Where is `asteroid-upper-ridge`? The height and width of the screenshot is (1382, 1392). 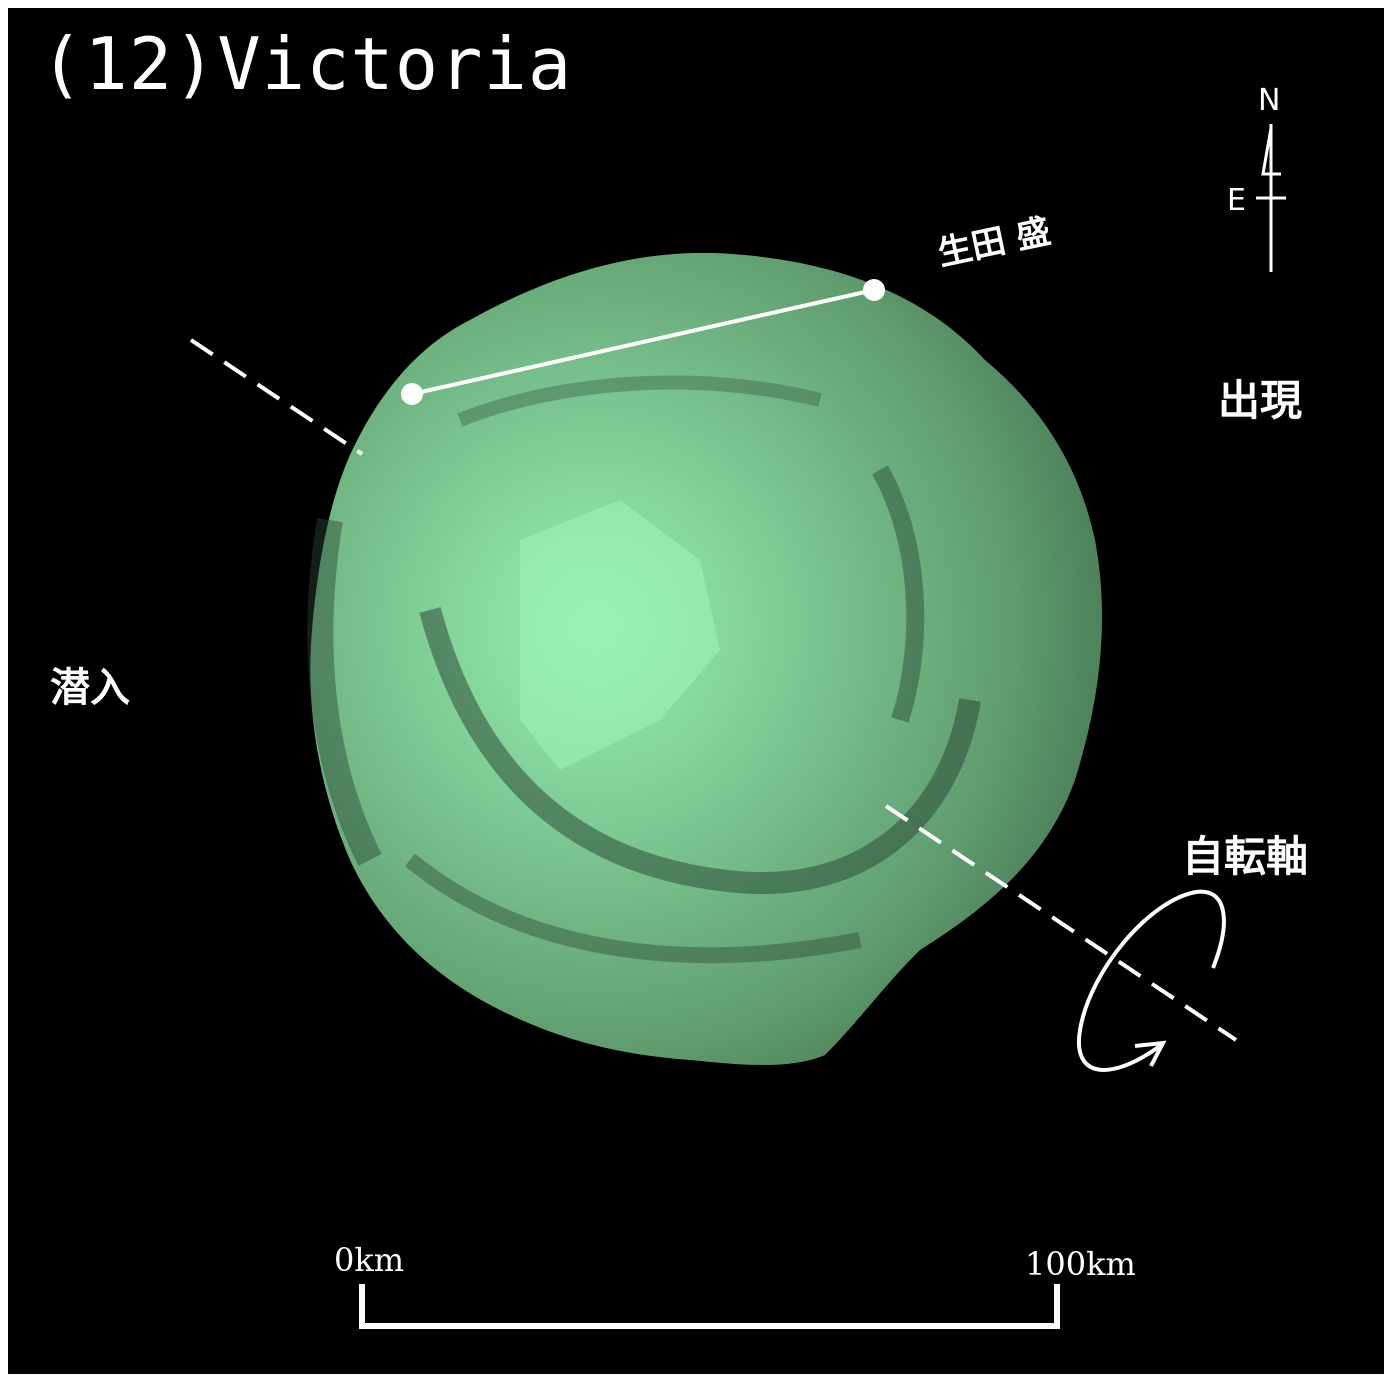 asteroid-upper-ridge is located at coordinates (639, 401).